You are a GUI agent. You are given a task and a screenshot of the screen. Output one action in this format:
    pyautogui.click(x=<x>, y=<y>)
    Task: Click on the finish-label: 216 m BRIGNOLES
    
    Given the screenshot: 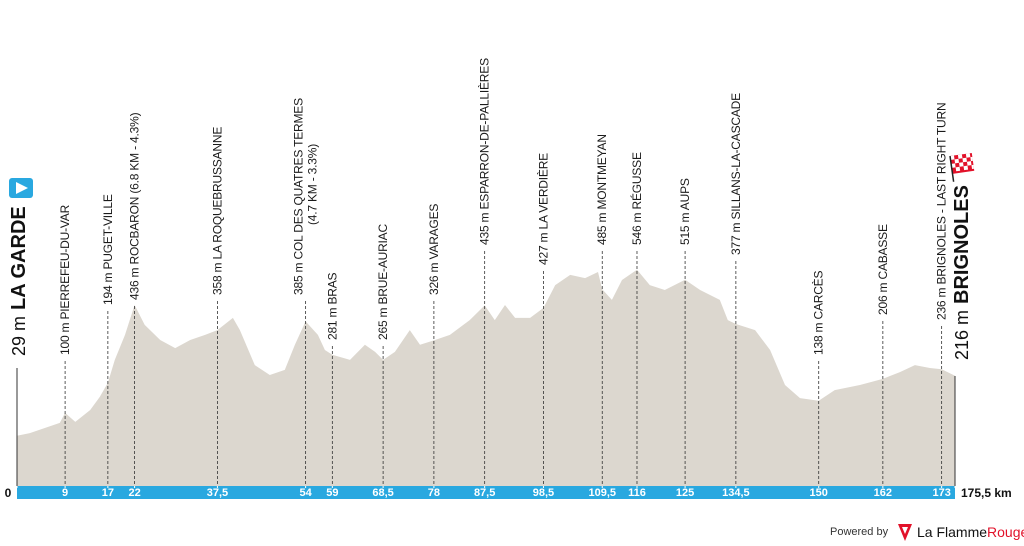 What is the action you would take?
    pyautogui.click(x=962, y=272)
    